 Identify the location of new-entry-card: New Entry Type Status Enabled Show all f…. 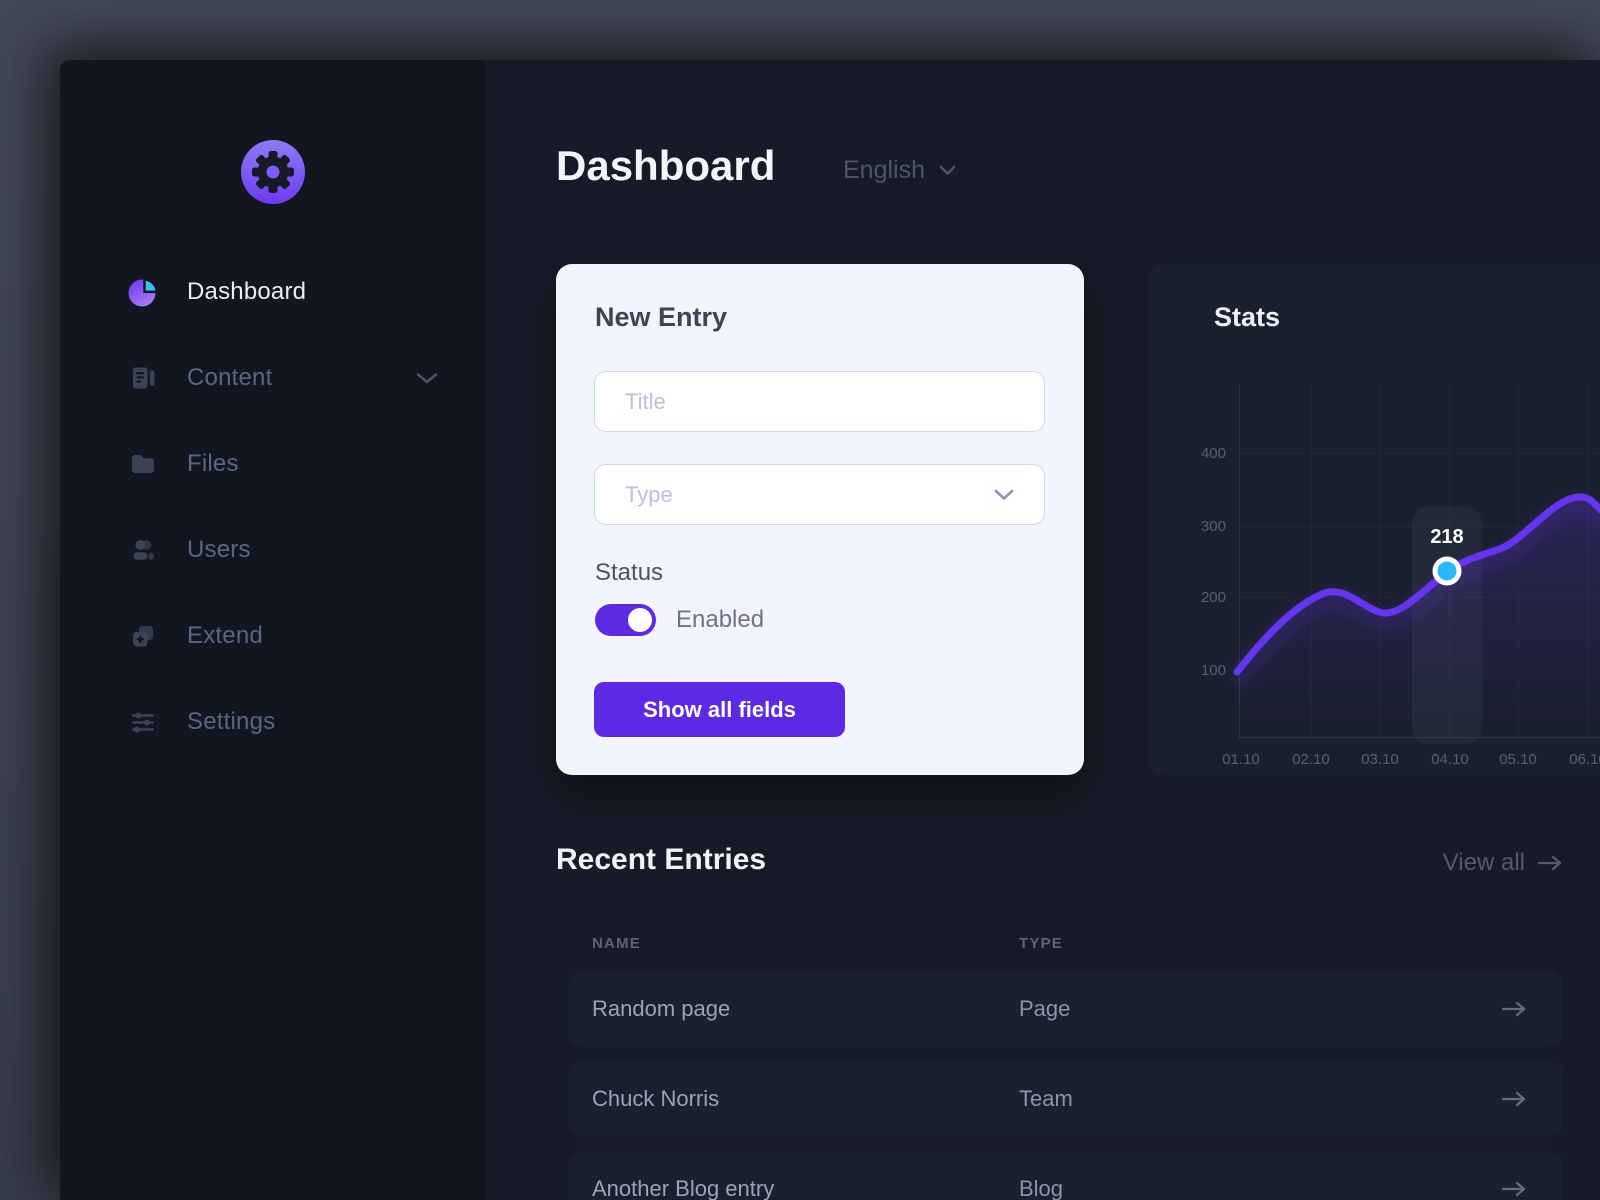
(820, 519).